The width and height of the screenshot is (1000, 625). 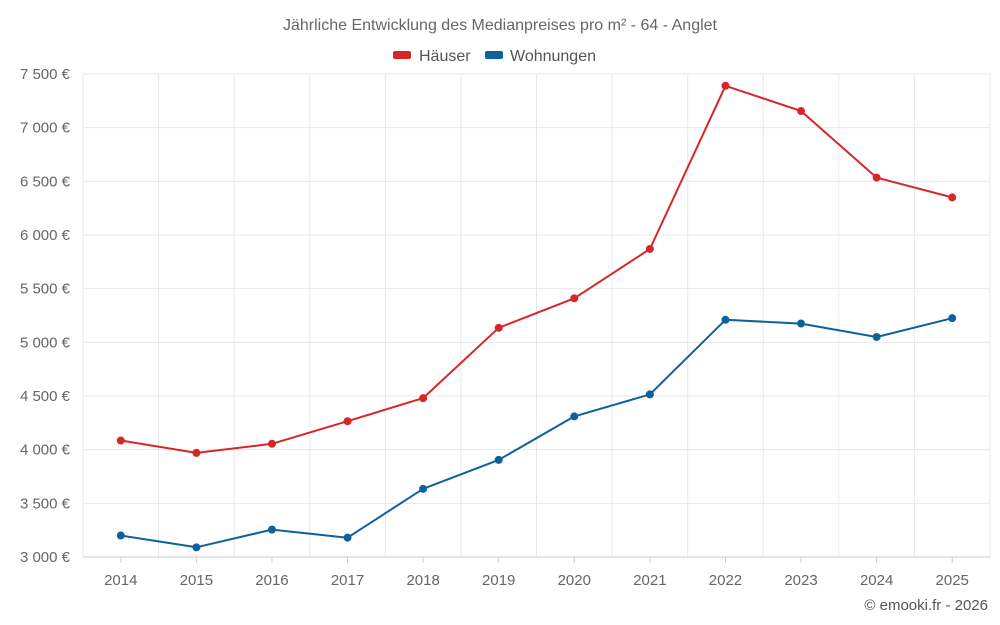 What do you see at coordinates (553, 56) in the screenshot?
I see `legend-label-wohnungen: Wohnungen` at bounding box center [553, 56].